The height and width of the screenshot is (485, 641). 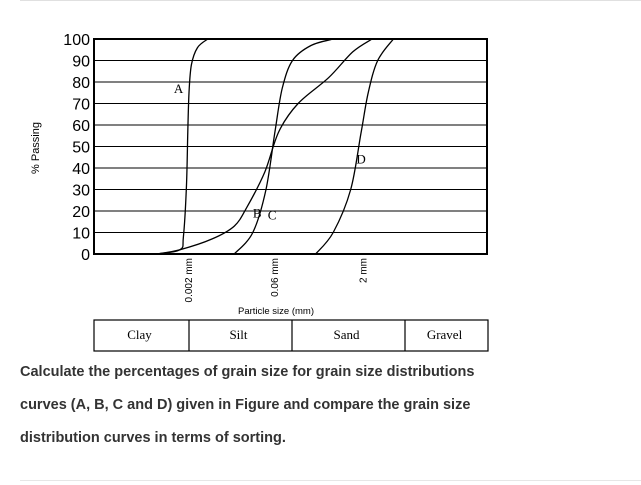 I want to click on y-tick-labels: 0 10 20 30 40 50 60 70 80 90 100, so click(x=76, y=148).